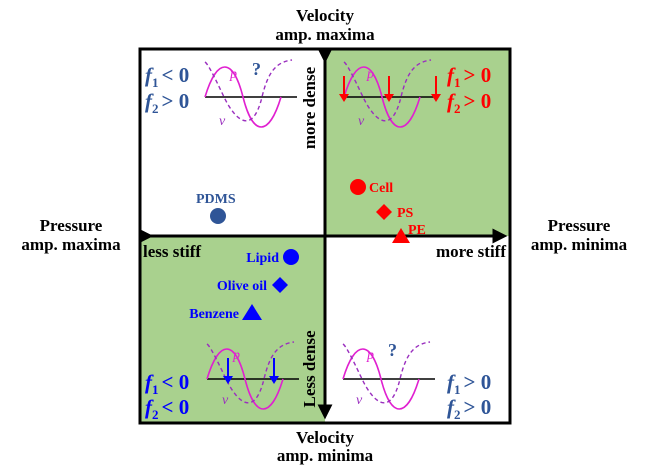  I want to click on lipid-marker, so click(291, 257).